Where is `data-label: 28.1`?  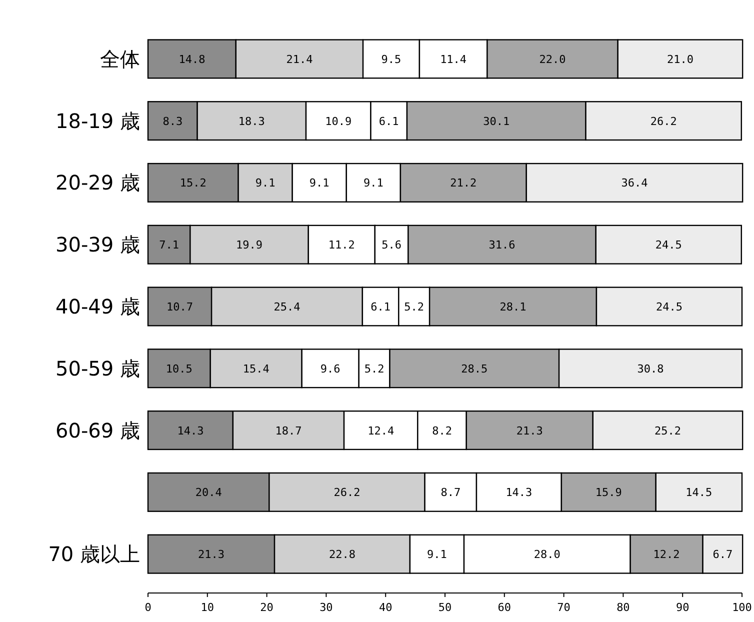 data-label: 28.1 is located at coordinates (513, 307).